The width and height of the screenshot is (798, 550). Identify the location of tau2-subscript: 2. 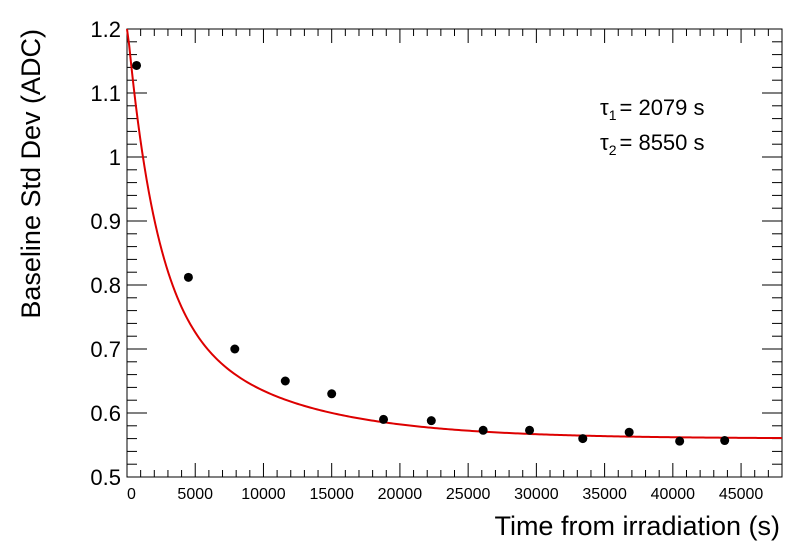
(613, 150).